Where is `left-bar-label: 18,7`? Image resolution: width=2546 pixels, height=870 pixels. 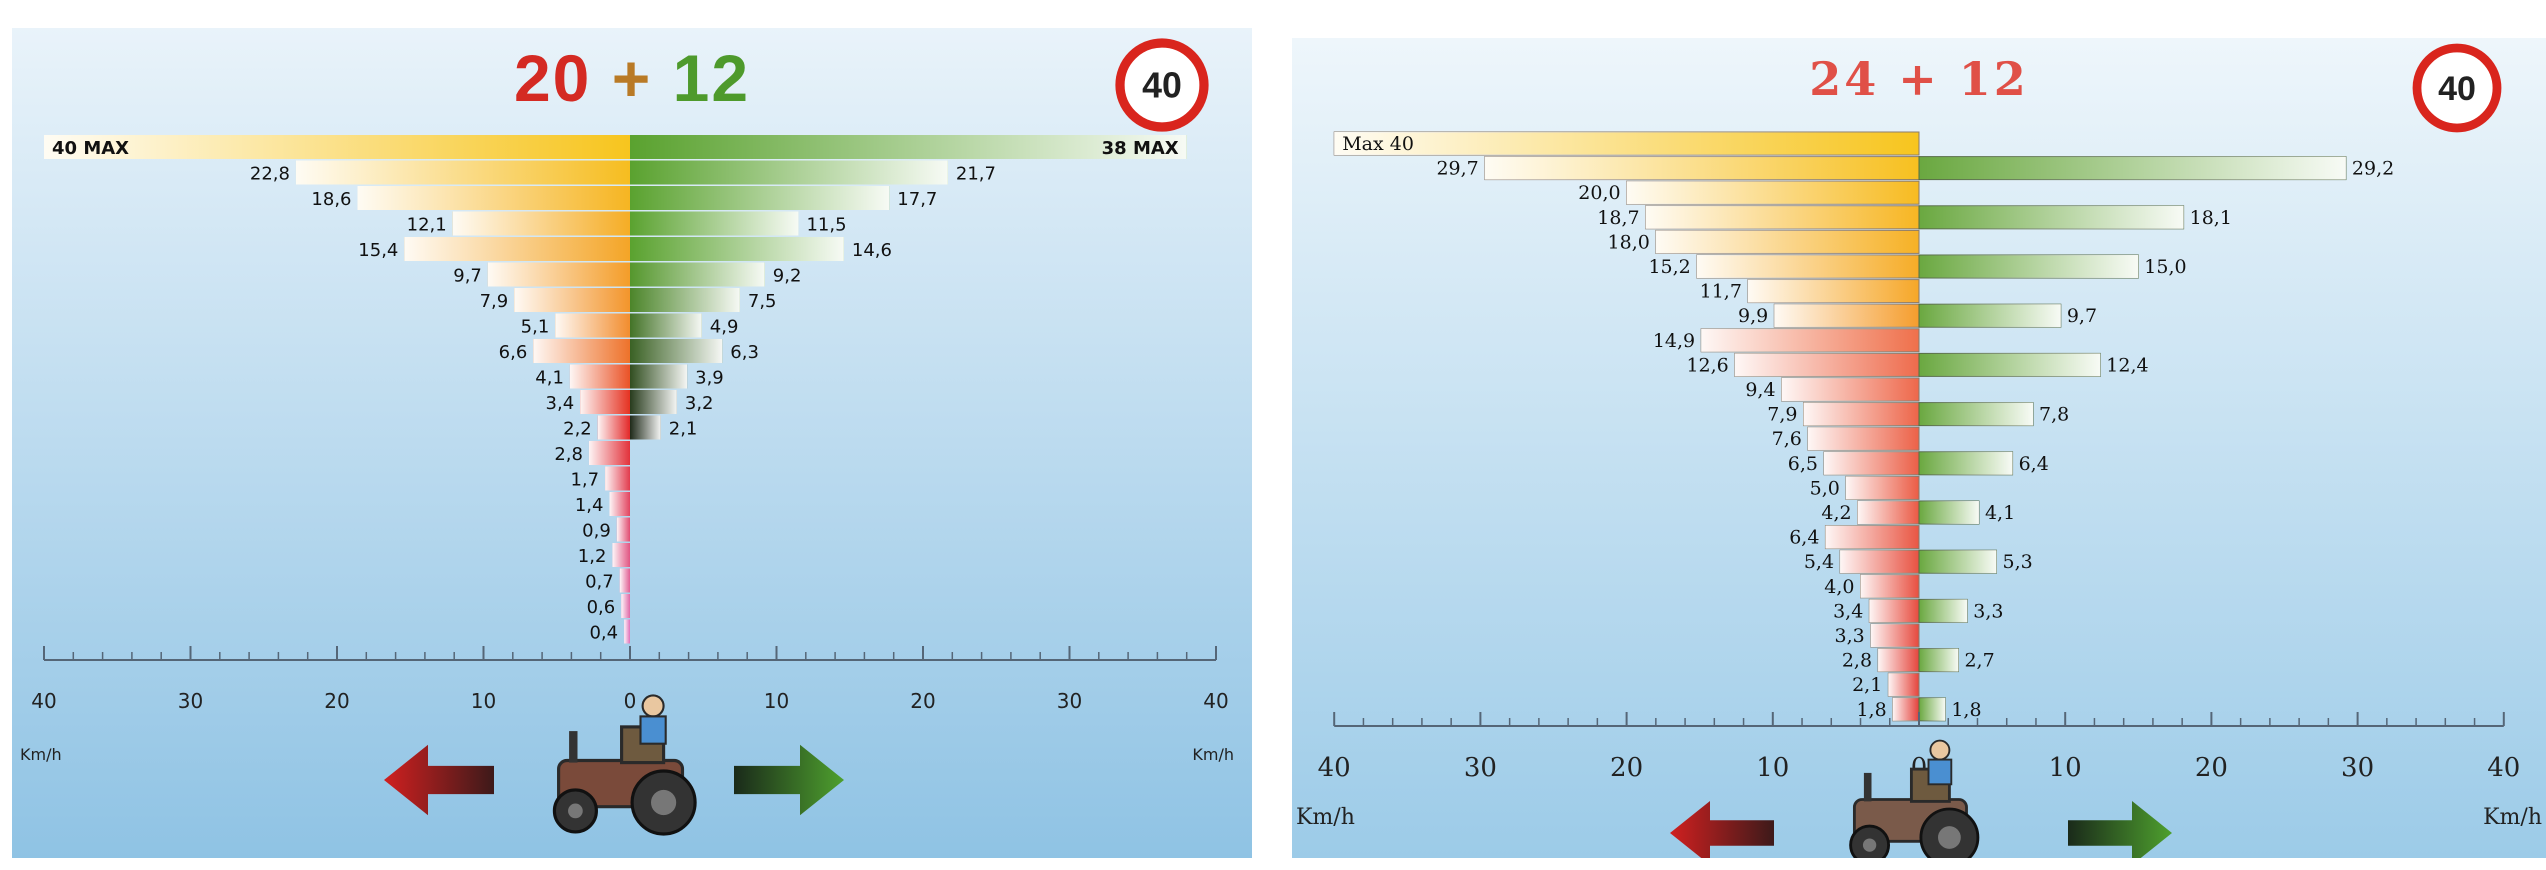 left-bar-label: 18,7 is located at coordinates (1618, 218).